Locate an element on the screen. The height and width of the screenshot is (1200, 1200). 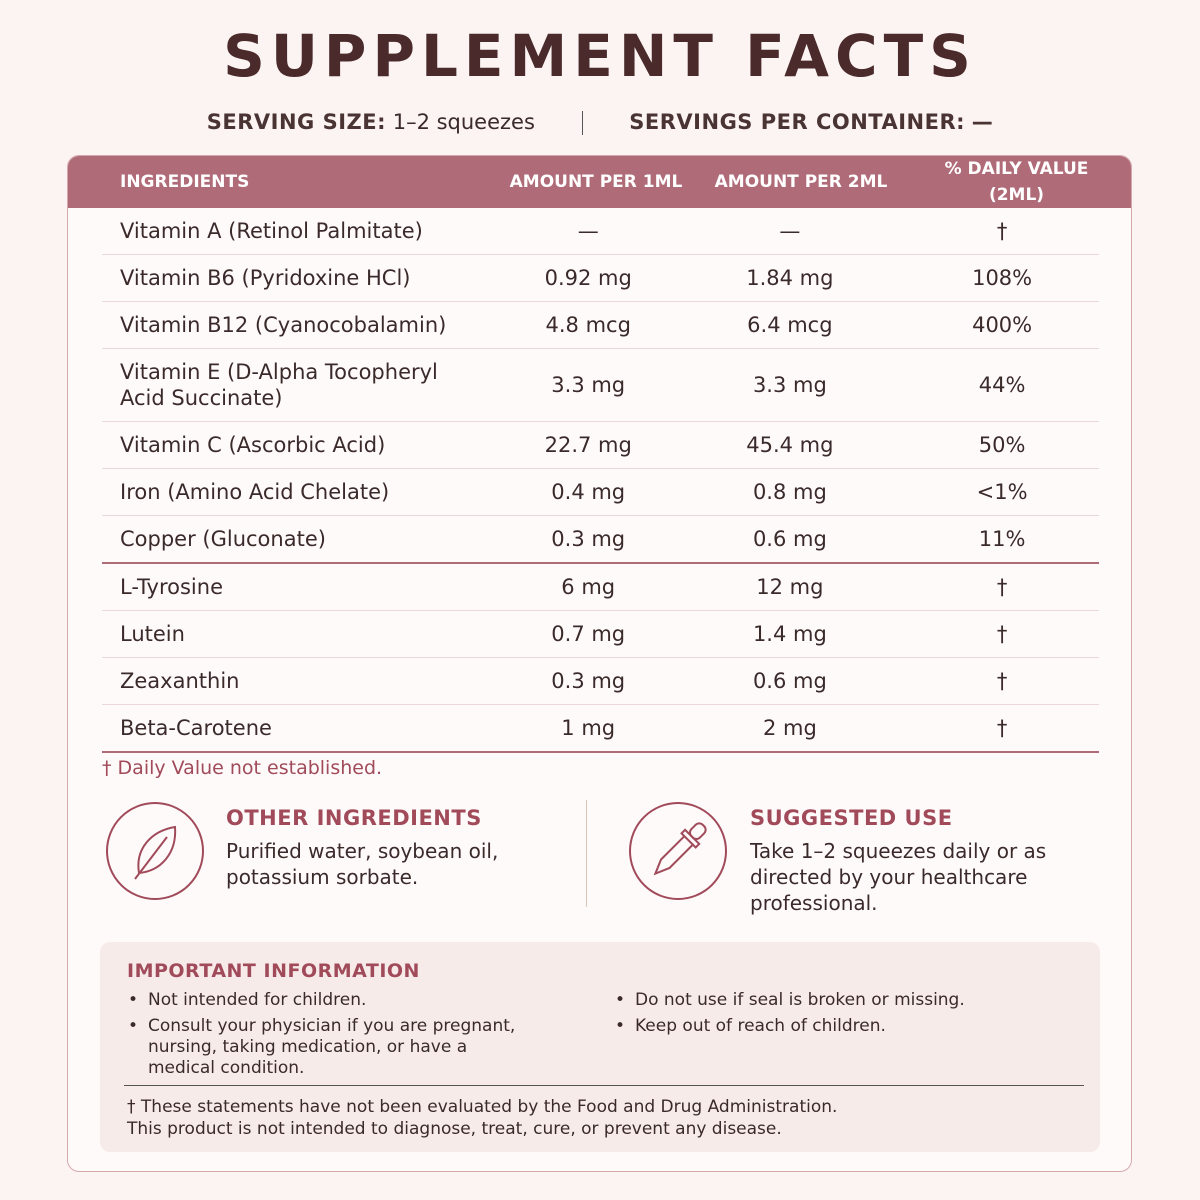
cell: 4.8 mcg is located at coordinates (588, 325).